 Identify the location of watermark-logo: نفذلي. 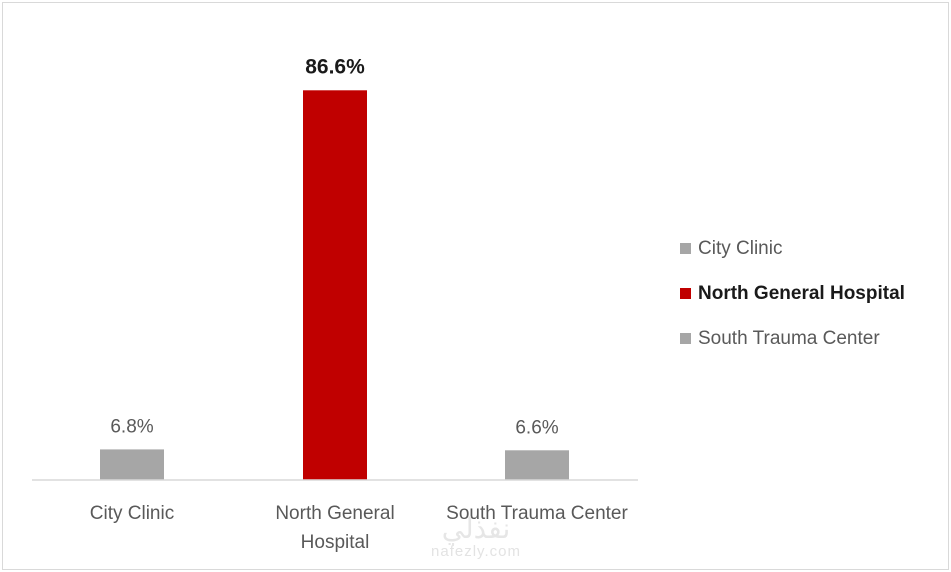
(476, 528).